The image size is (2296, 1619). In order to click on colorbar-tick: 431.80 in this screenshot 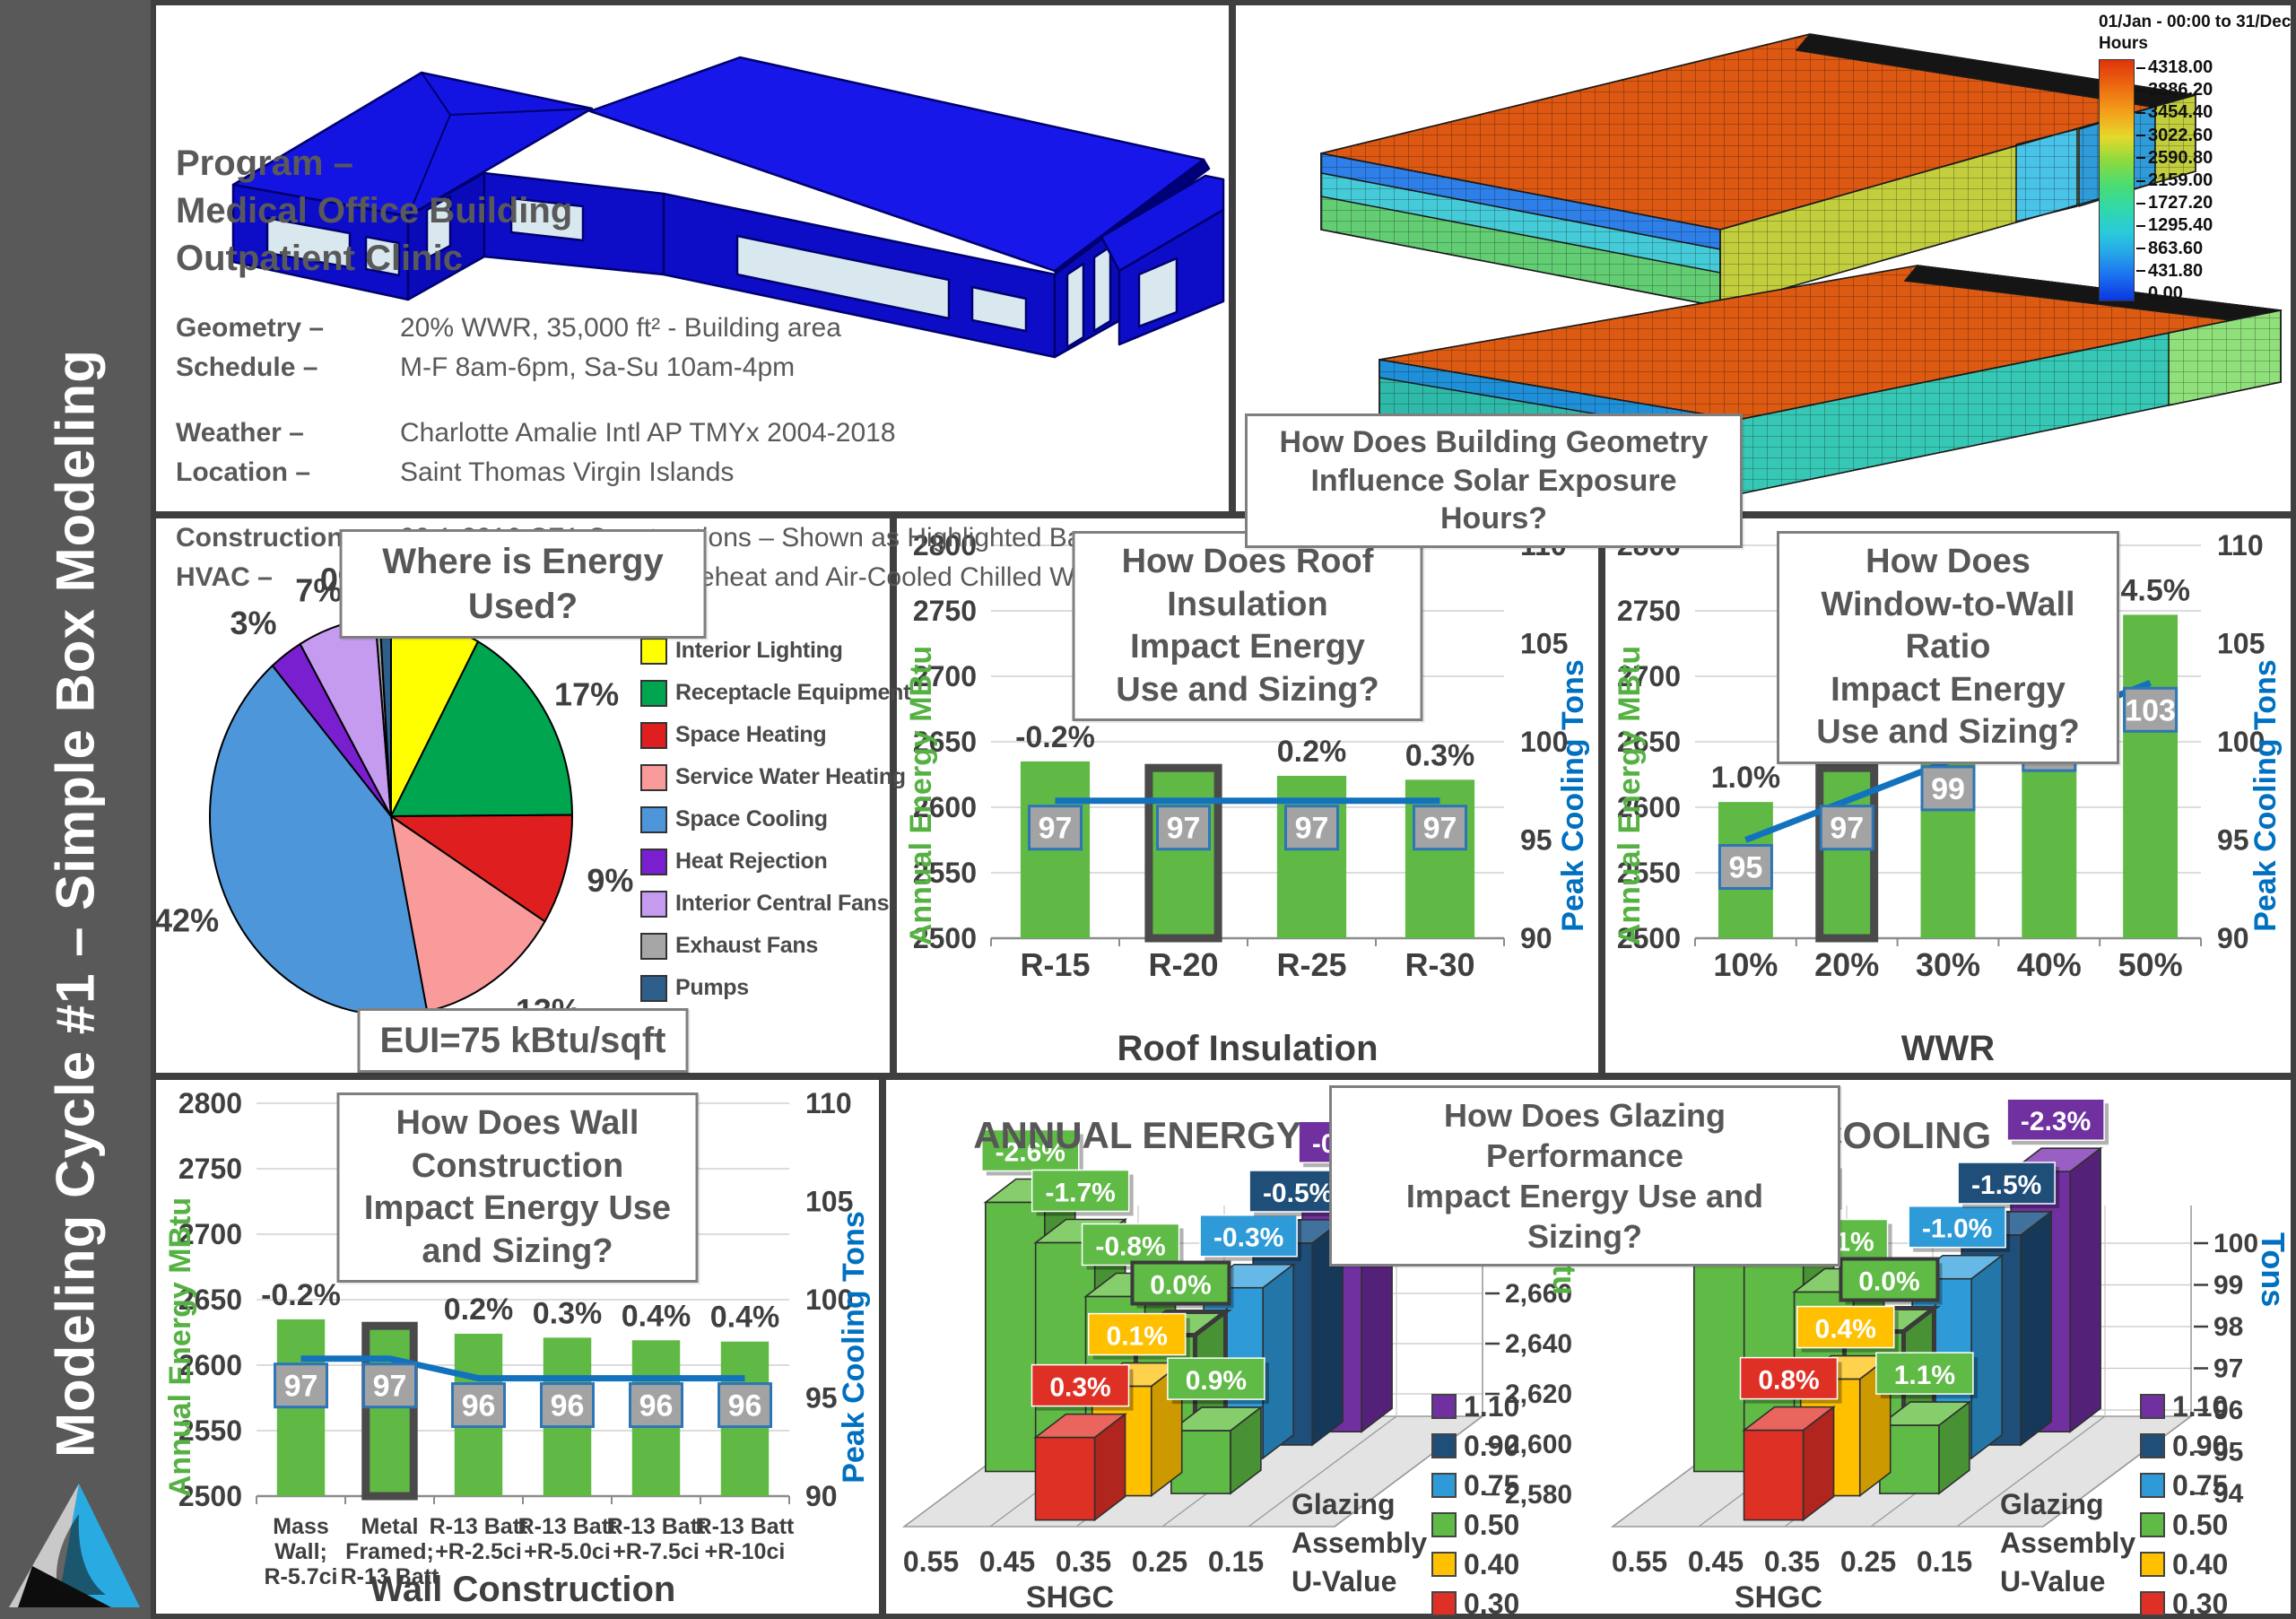, I will do `click(2174, 271)`.